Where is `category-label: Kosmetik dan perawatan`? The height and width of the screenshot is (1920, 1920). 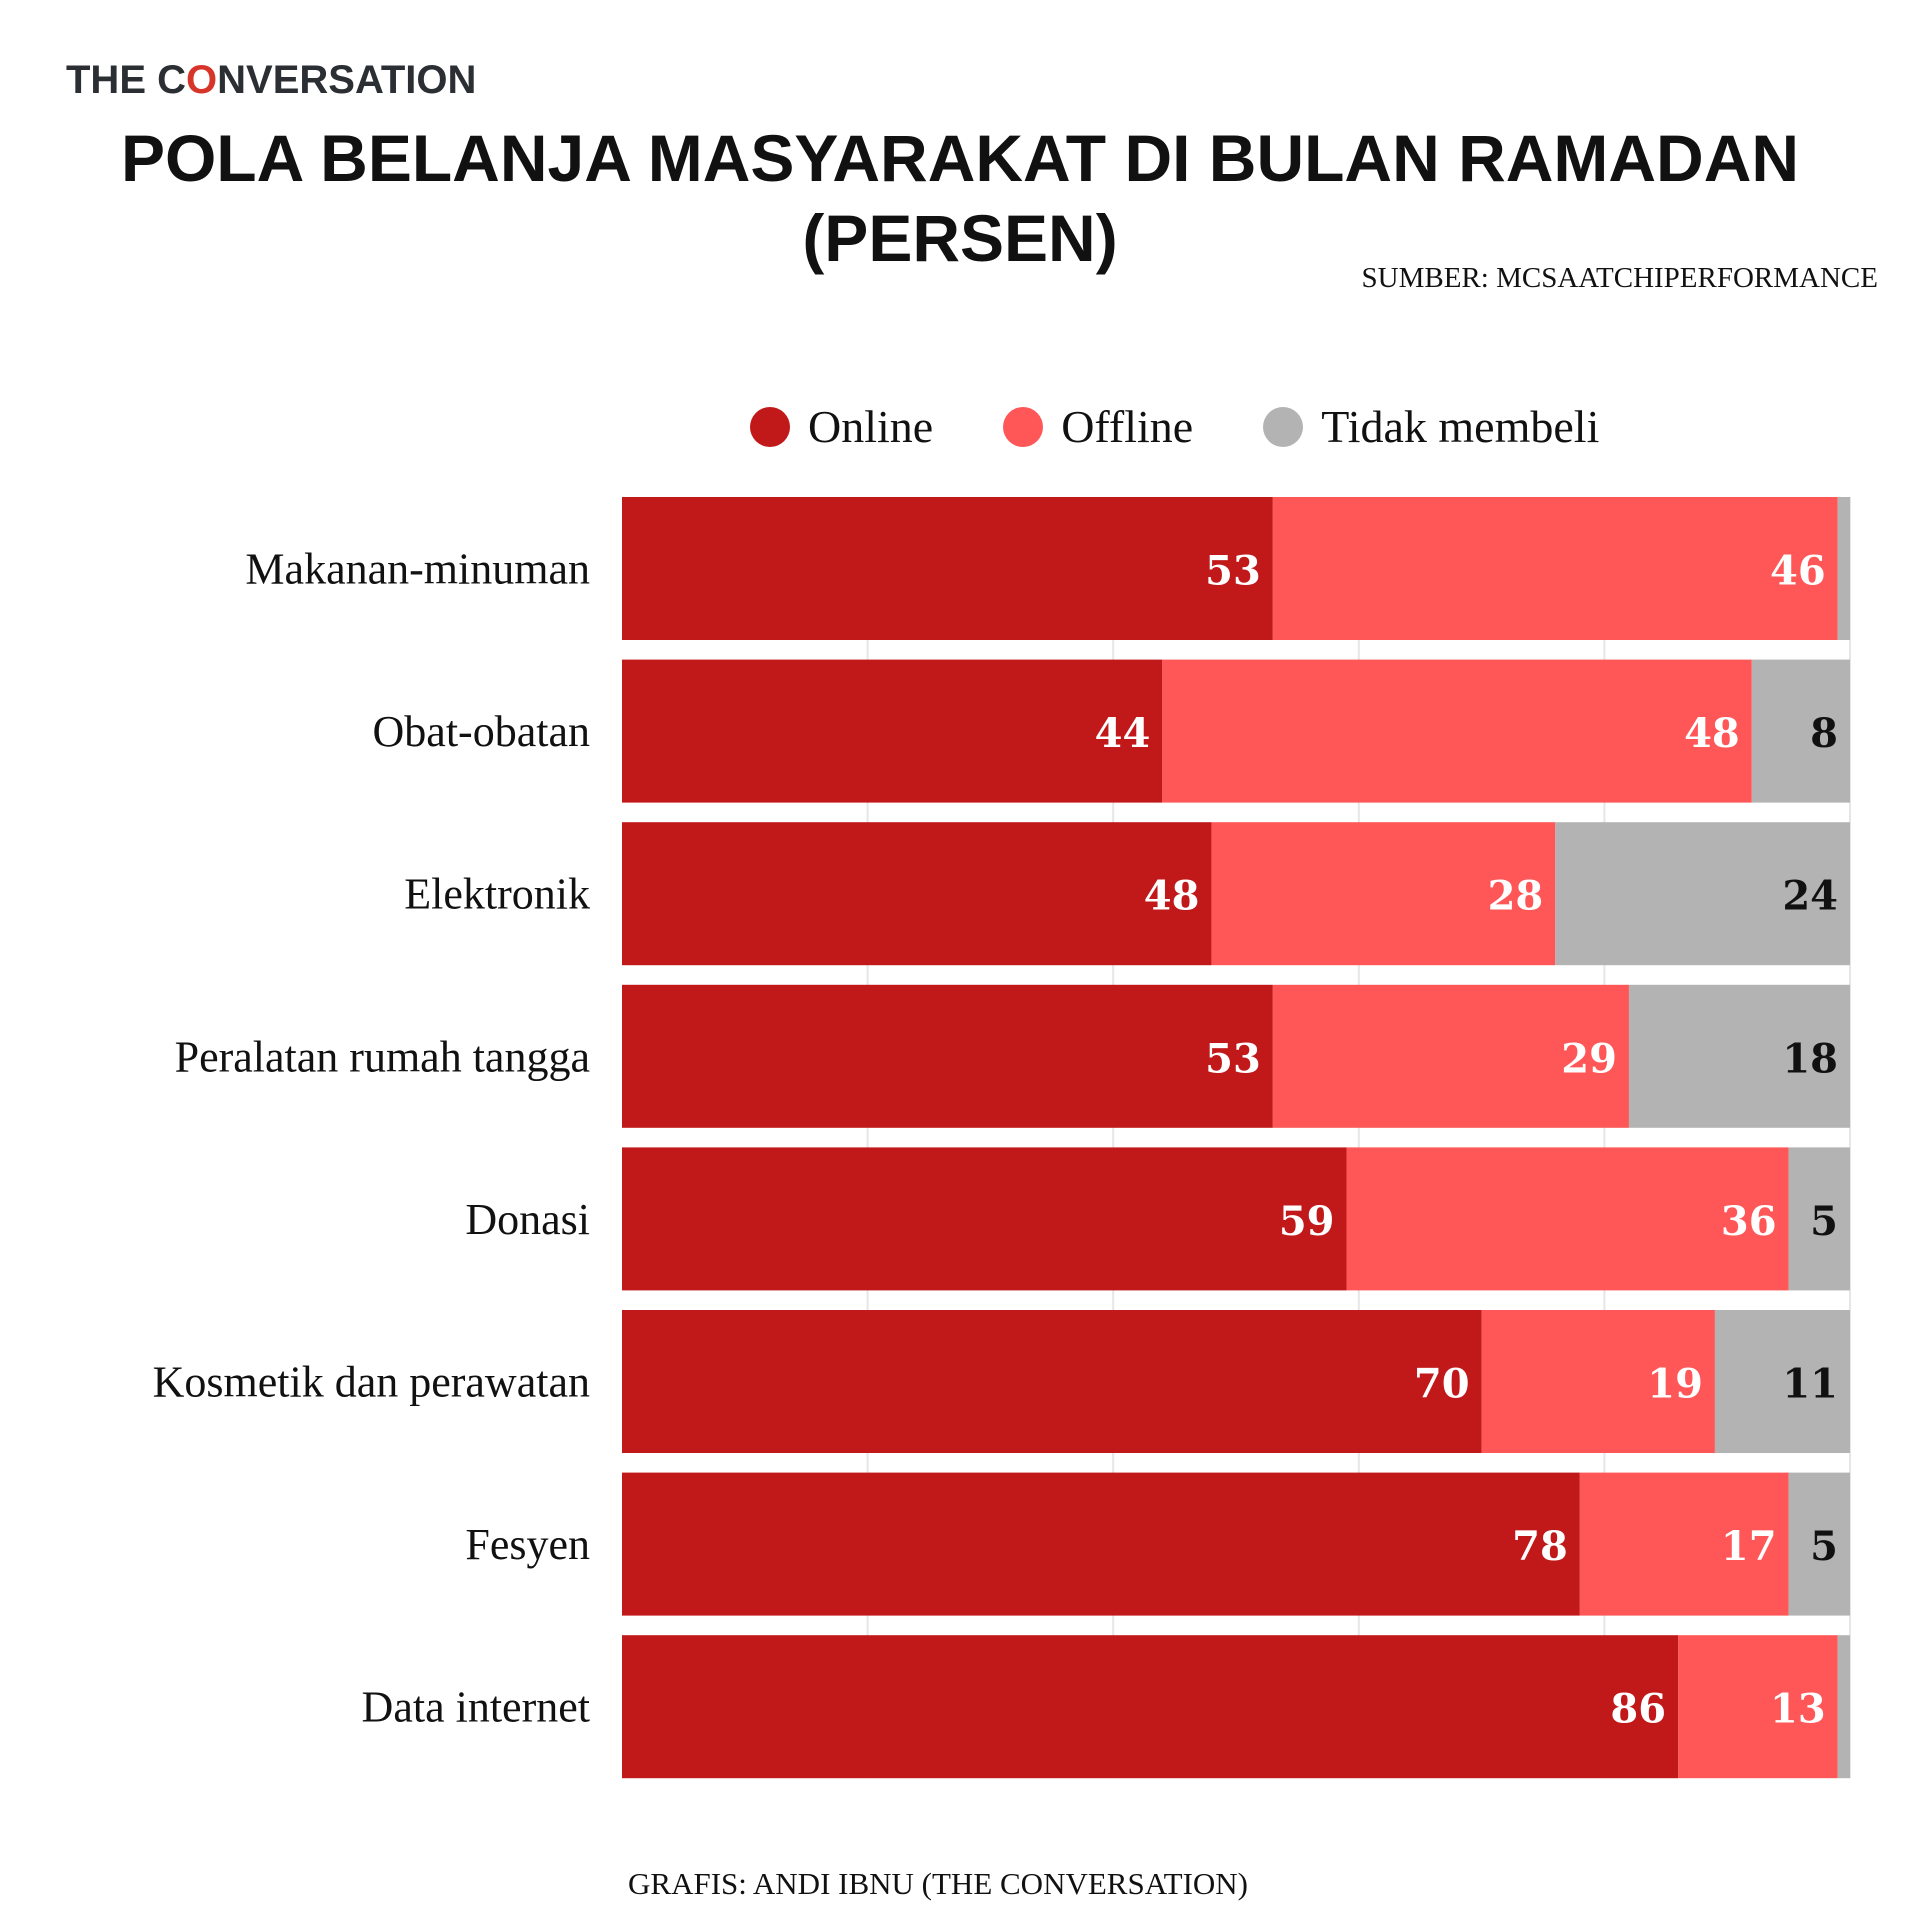
category-label: Kosmetik dan perawatan is located at coordinates (371, 1382).